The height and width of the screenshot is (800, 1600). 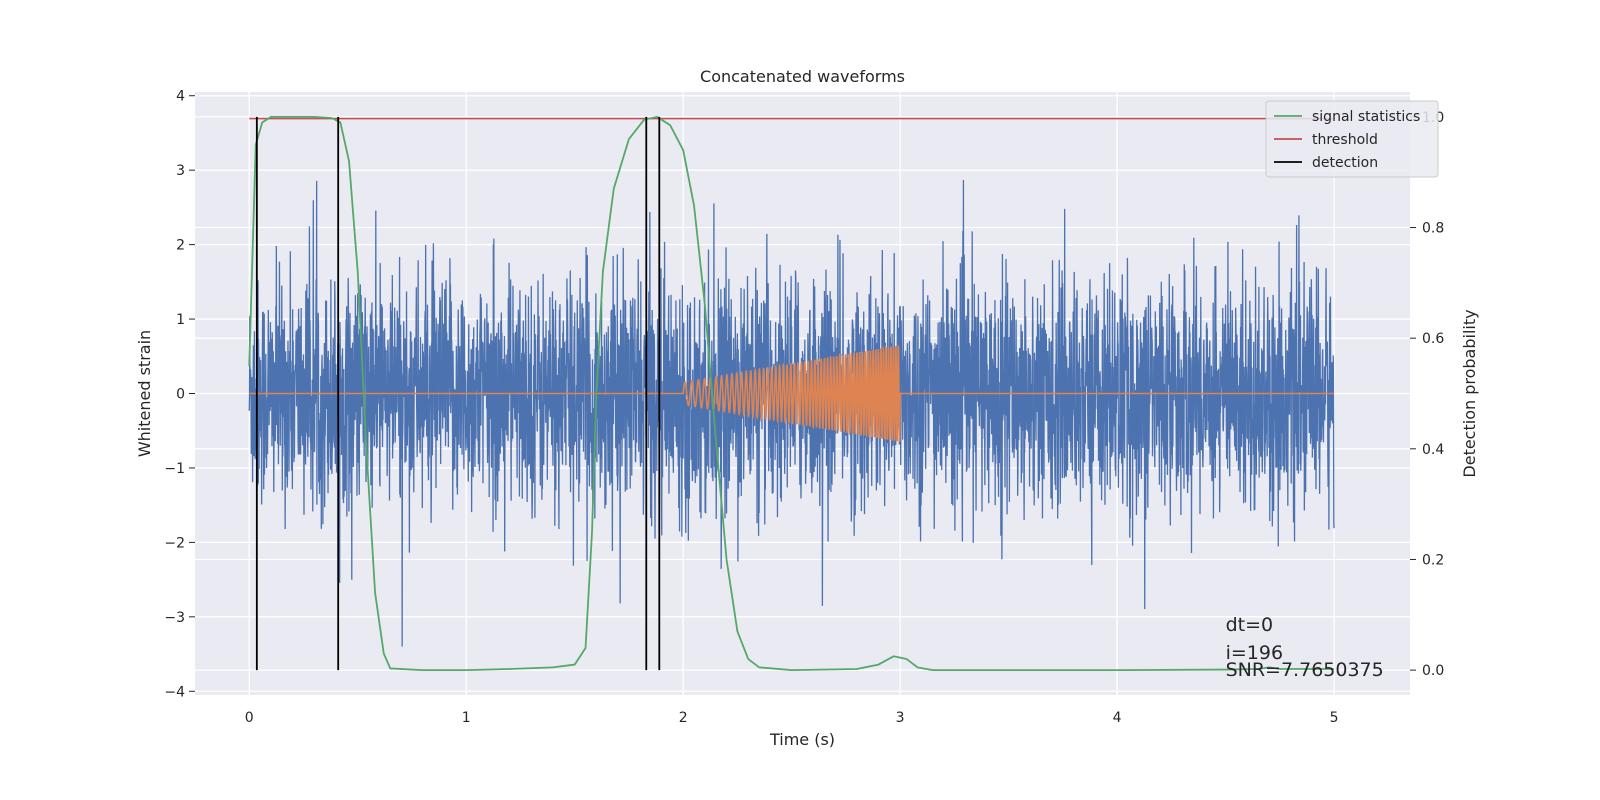 What do you see at coordinates (1117, 718) in the screenshot?
I see `x-tick-label: 4` at bounding box center [1117, 718].